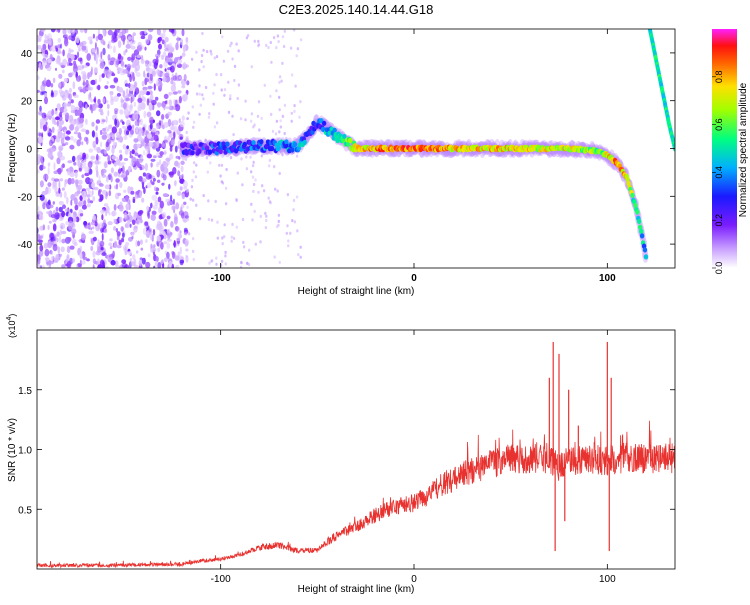 This screenshot has width=750, height=605. What do you see at coordinates (719, 77) in the screenshot?
I see `colorbar-tick-label: 0.8` at bounding box center [719, 77].